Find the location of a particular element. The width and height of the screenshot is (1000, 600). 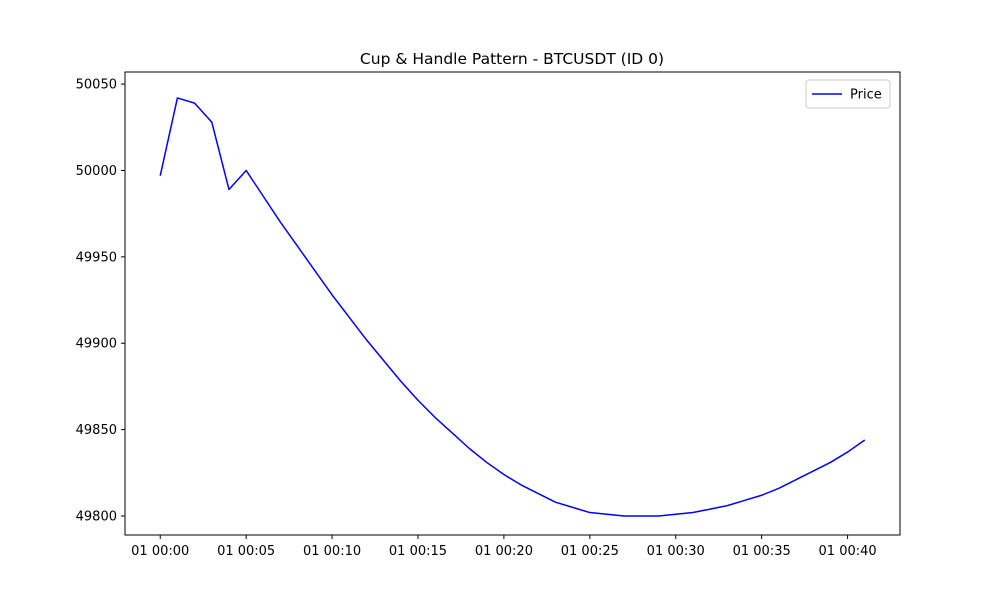

y-tick-label: 49900 is located at coordinates (96, 344).